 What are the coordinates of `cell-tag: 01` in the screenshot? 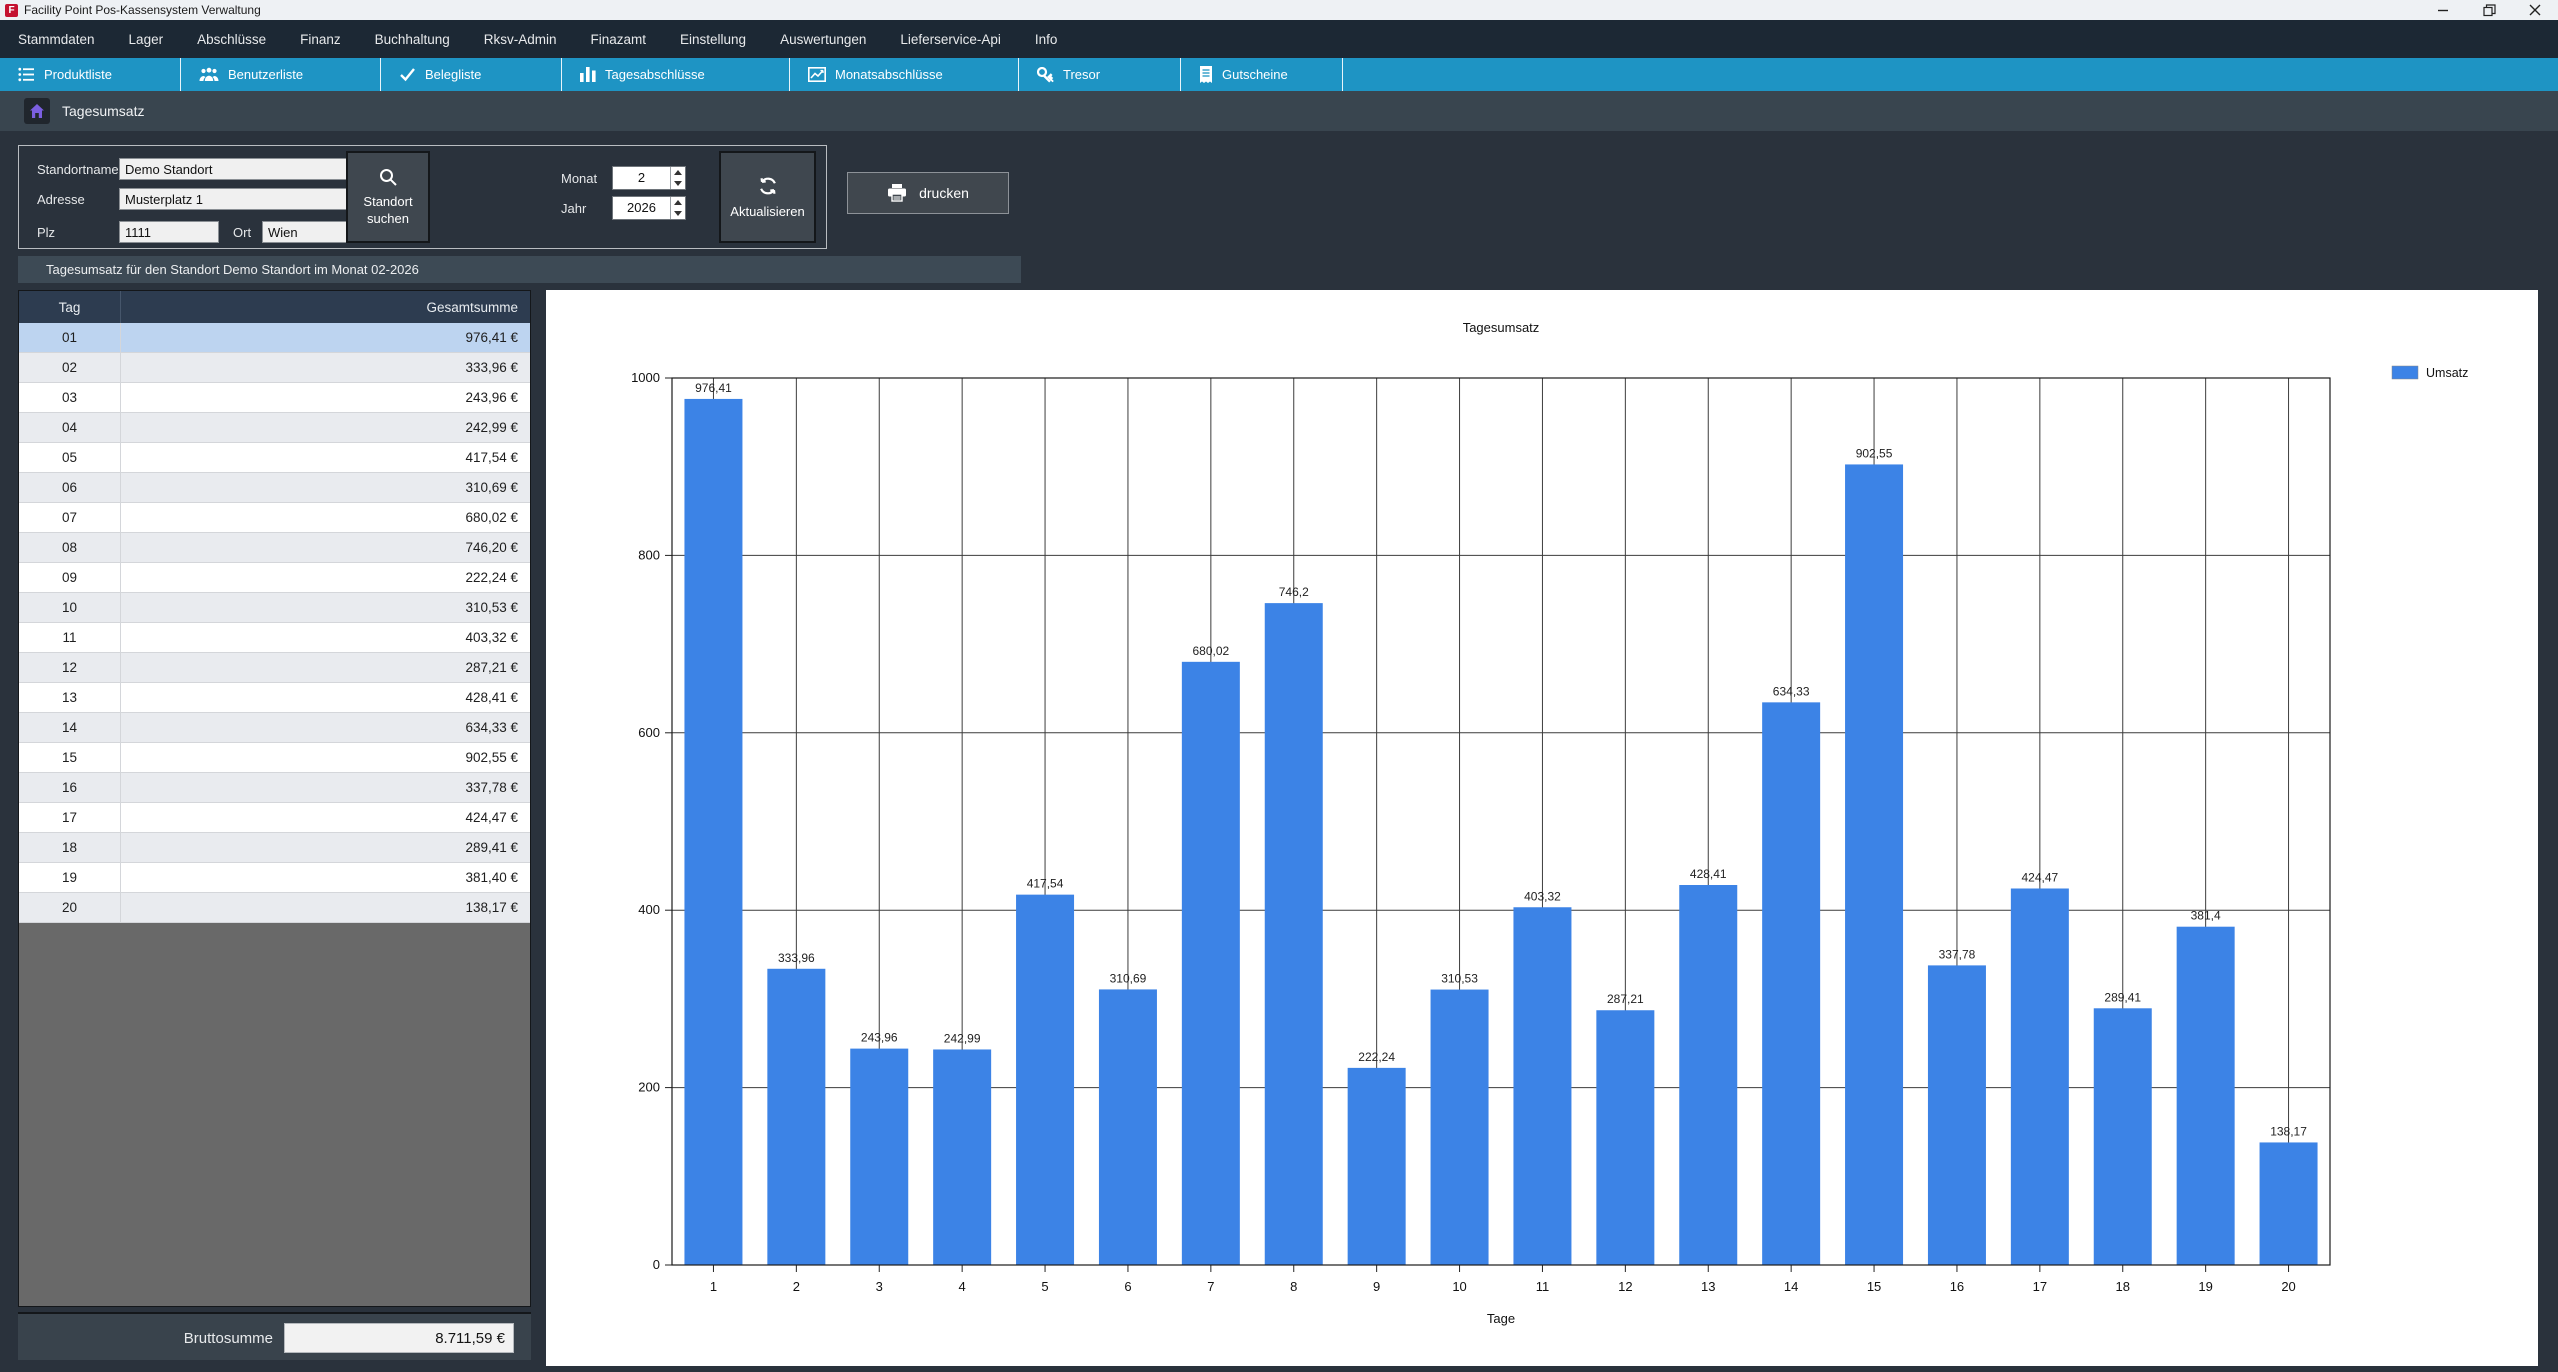 It's located at (70, 338).